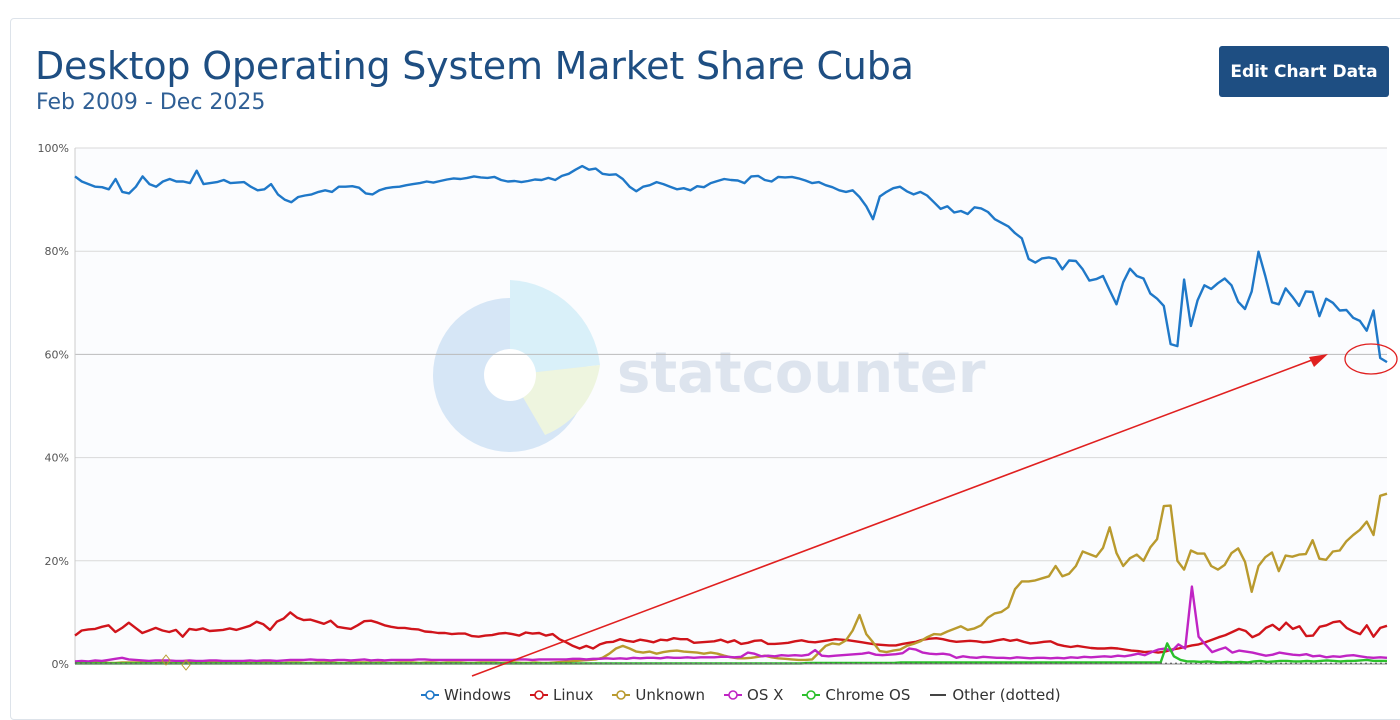 The width and height of the screenshot is (1400, 720). What do you see at coordinates (510, 375) in the screenshot?
I see `watermark-logo-center` at bounding box center [510, 375].